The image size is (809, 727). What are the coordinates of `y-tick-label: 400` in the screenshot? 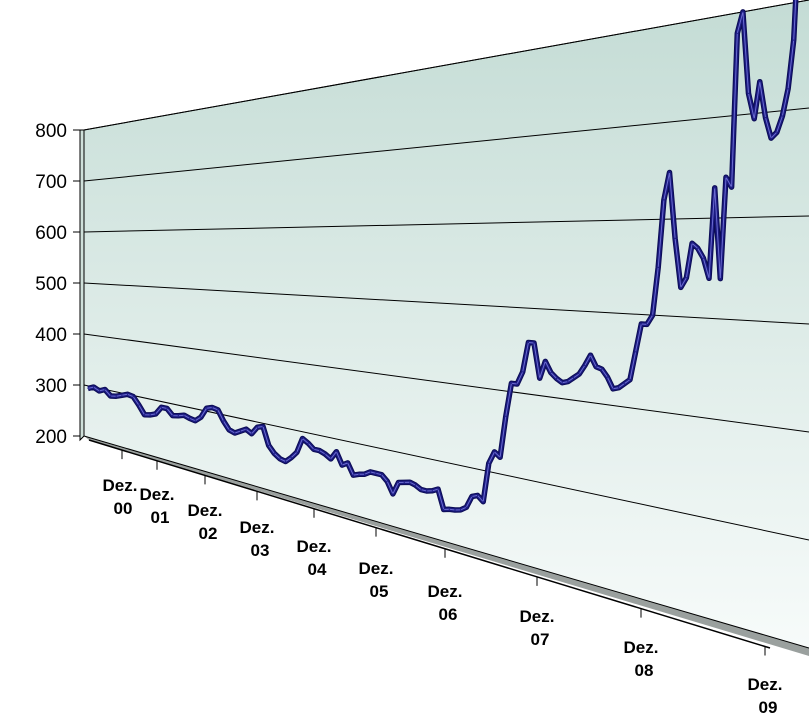 It's located at (51, 335).